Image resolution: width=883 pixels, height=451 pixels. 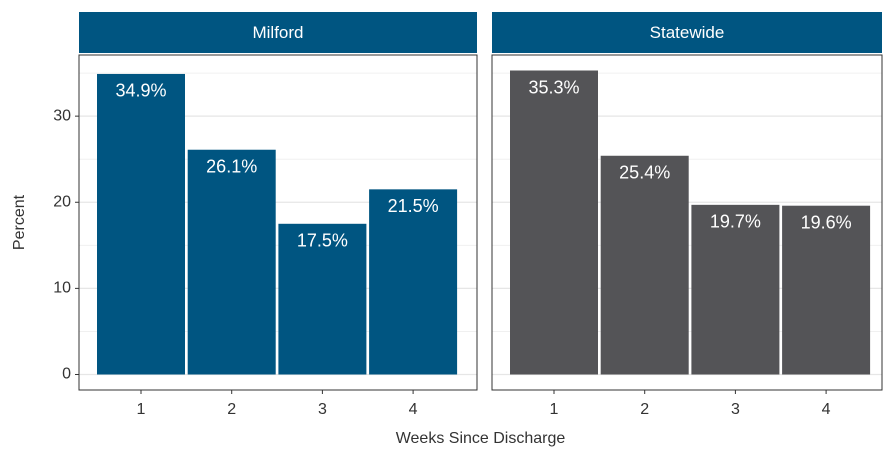 What do you see at coordinates (62, 201) in the screenshot?
I see `y-tick-label: 20` at bounding box center [62, 201].